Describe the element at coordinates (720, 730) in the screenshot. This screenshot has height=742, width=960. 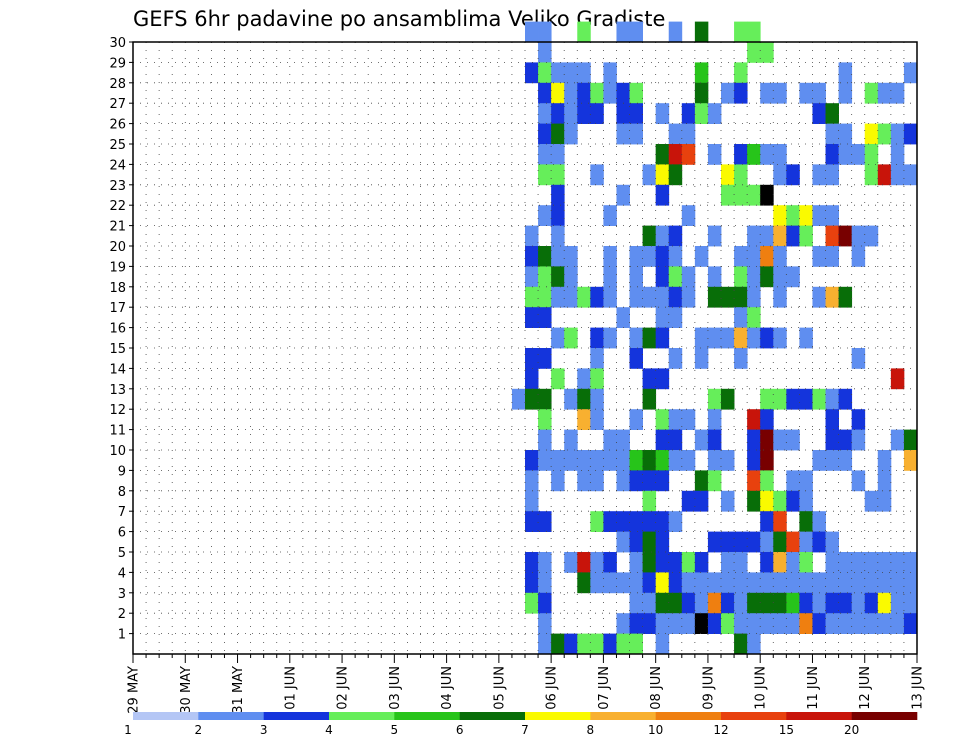
I see `colorbar-label: 12` at that location.